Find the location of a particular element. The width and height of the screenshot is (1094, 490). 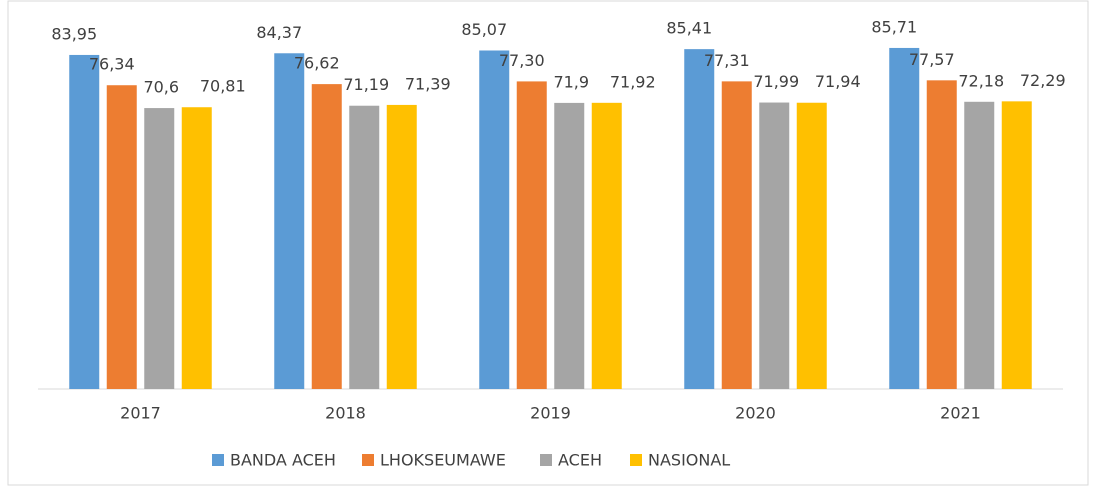

data-label: 85,71 is located at coordinates (894, 26).